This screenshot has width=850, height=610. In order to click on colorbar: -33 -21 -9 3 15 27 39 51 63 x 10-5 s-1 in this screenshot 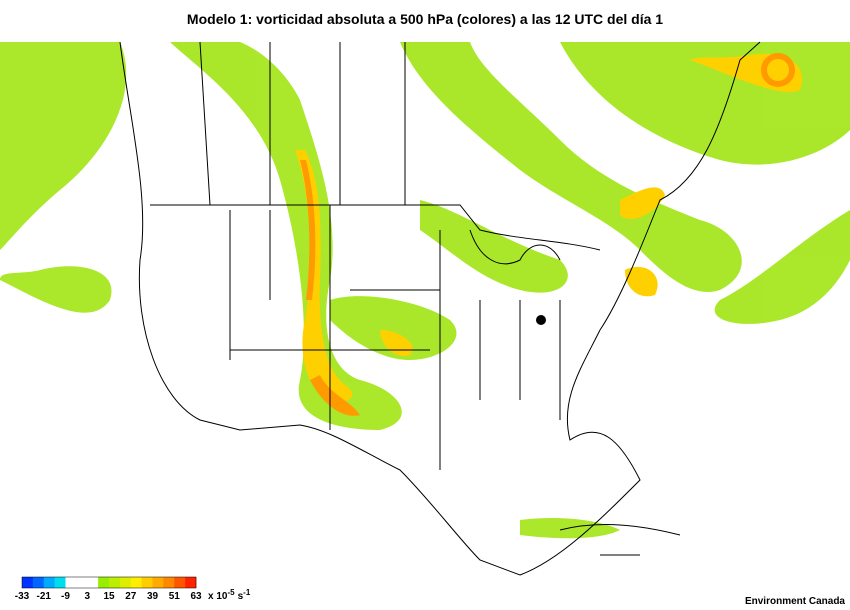, I will do `click(133, 589)`.